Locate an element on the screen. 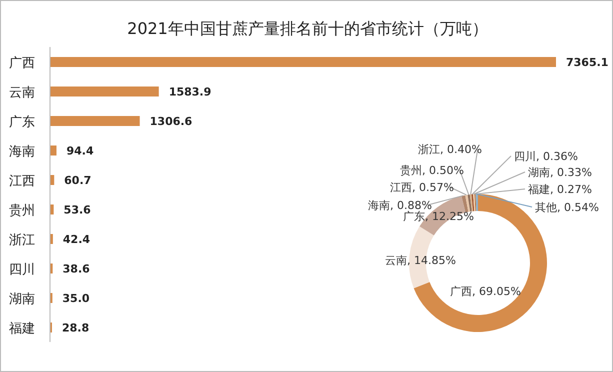  y-tick-label: 四川 is located at coordinates (22, 270).